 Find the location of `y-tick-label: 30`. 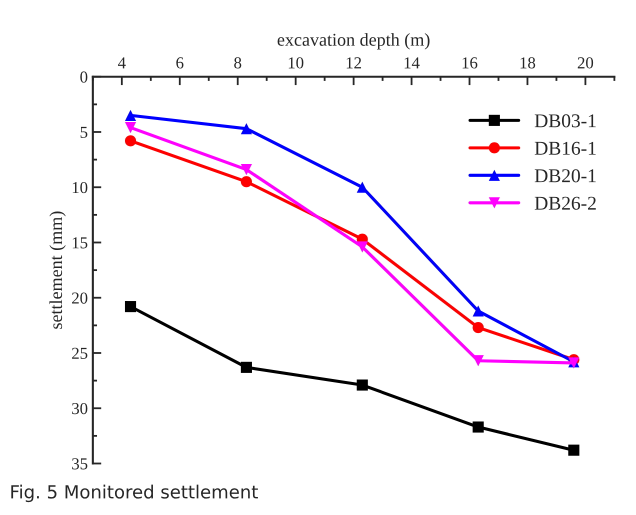

y-tick-label: 30 is located at coordinates (80, 408).